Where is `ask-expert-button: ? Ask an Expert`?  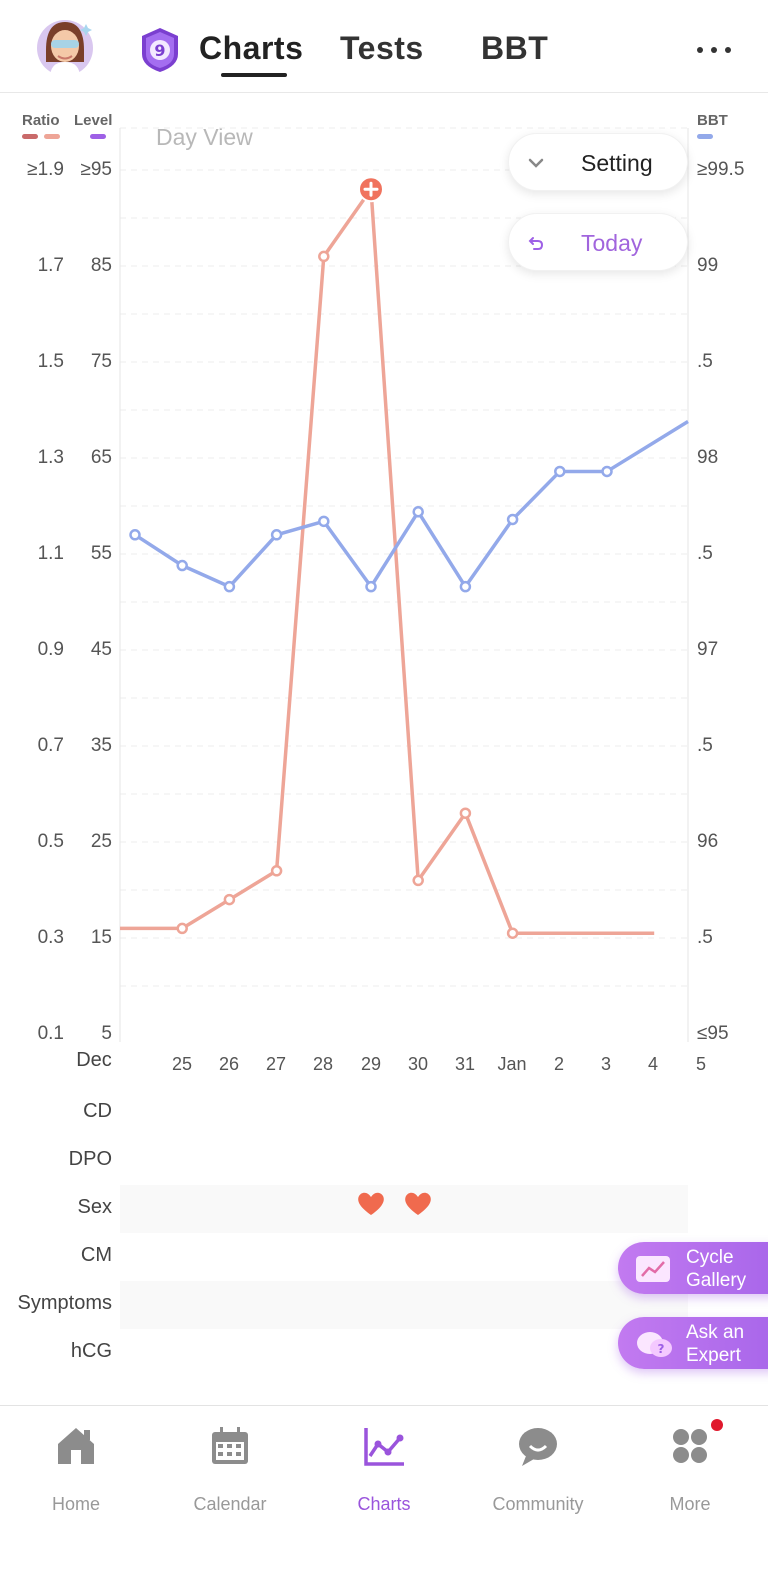
ask-expert-button: ? Ask an Expert is located at coordinates (693, 1343).